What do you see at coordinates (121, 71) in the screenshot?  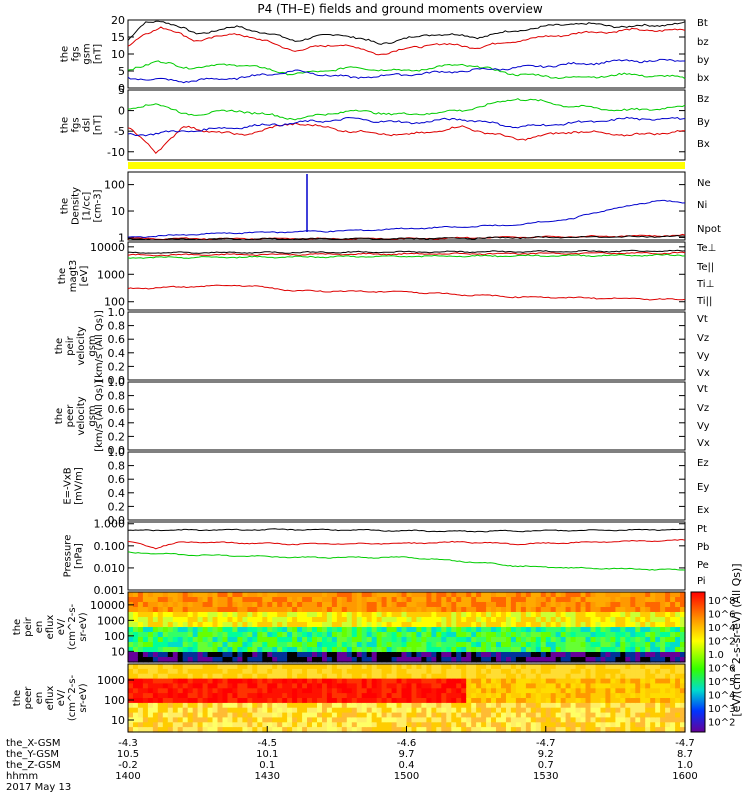 I see `y-tick-label: 5` at bounding box center [121, 71].